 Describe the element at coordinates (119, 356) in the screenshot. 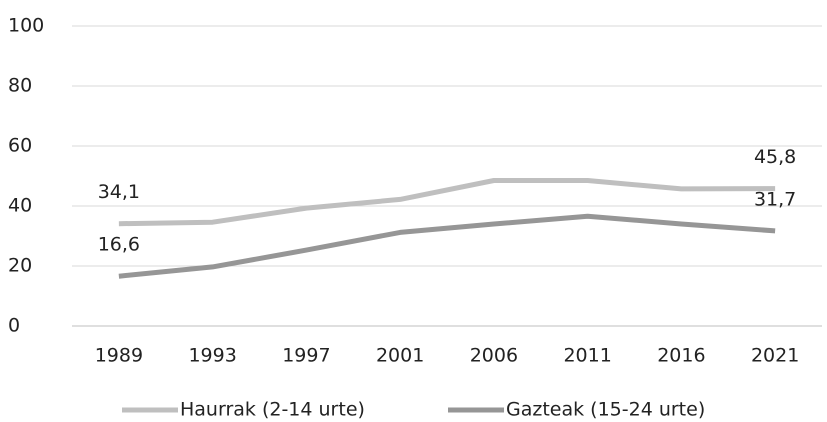

I see `x-tick-label: 1989` at that location.